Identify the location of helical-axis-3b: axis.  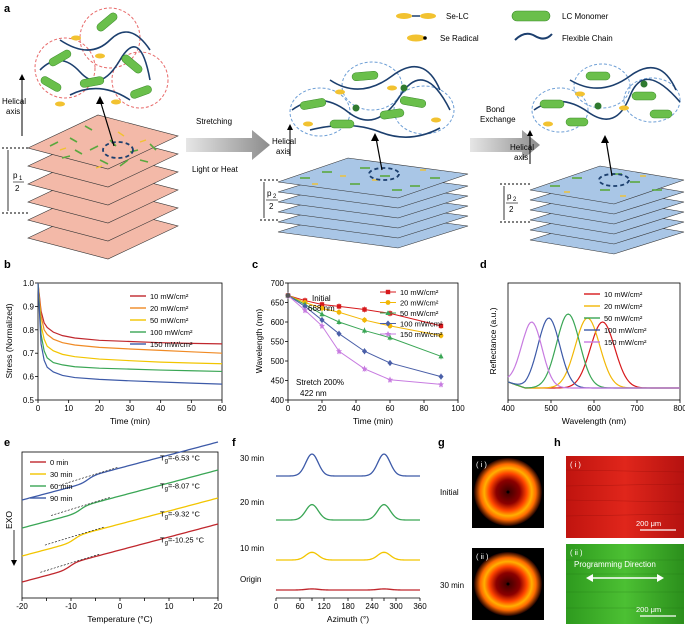
(521, 157).